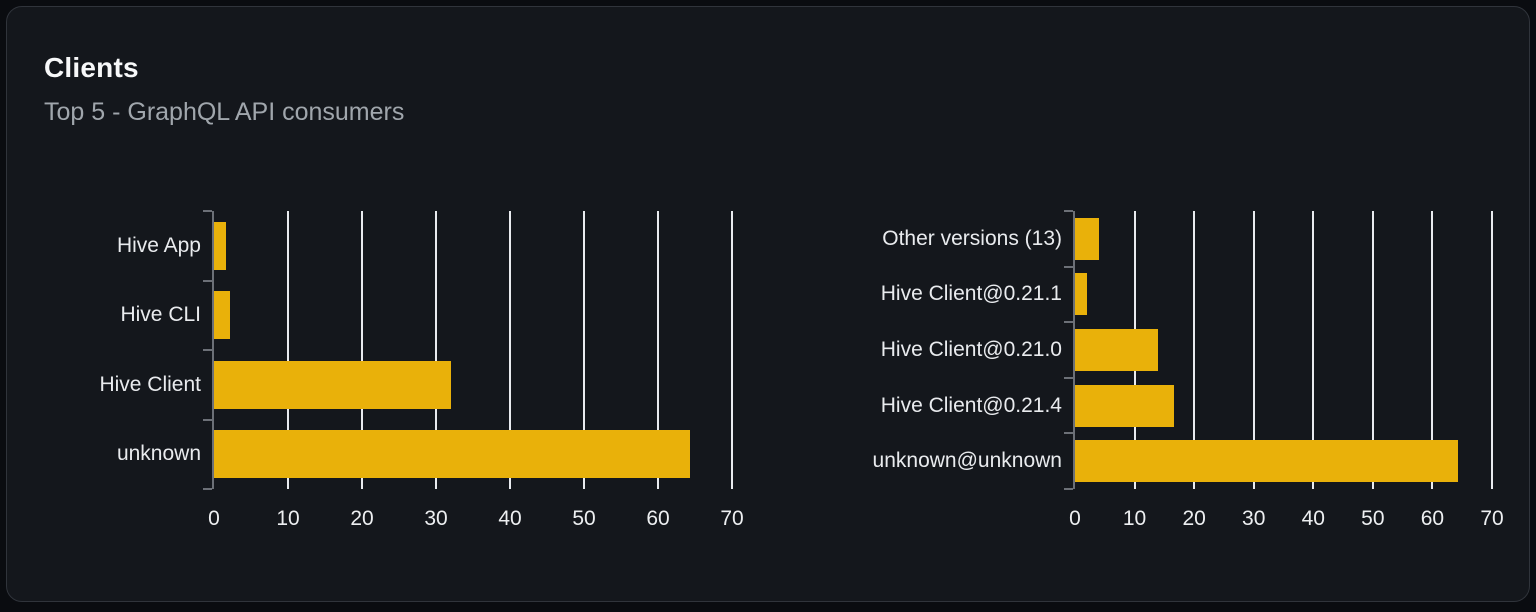 Image resolution: width=1536 pixels, height=612 pixels. What do you see at coordinates (160, 315) in the screenshot?
I see `category-label: Hive CLI` at bounding box center [160, 315].